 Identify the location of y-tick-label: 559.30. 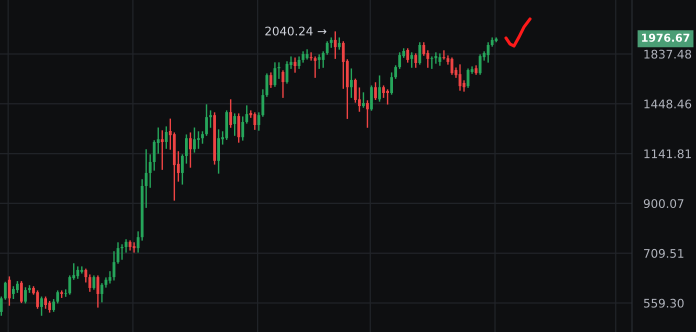
(664, 303).